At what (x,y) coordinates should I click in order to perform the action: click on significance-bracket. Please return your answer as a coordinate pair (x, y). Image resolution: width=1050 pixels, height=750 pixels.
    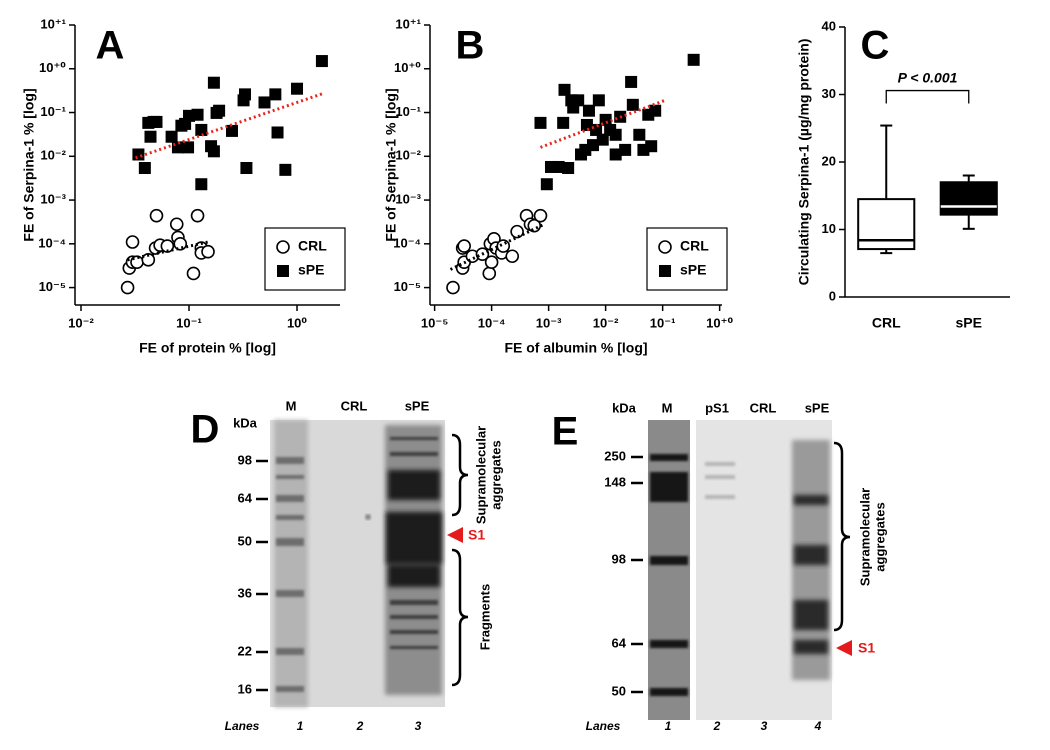
    Looking at the image, I should click on (927, 96).